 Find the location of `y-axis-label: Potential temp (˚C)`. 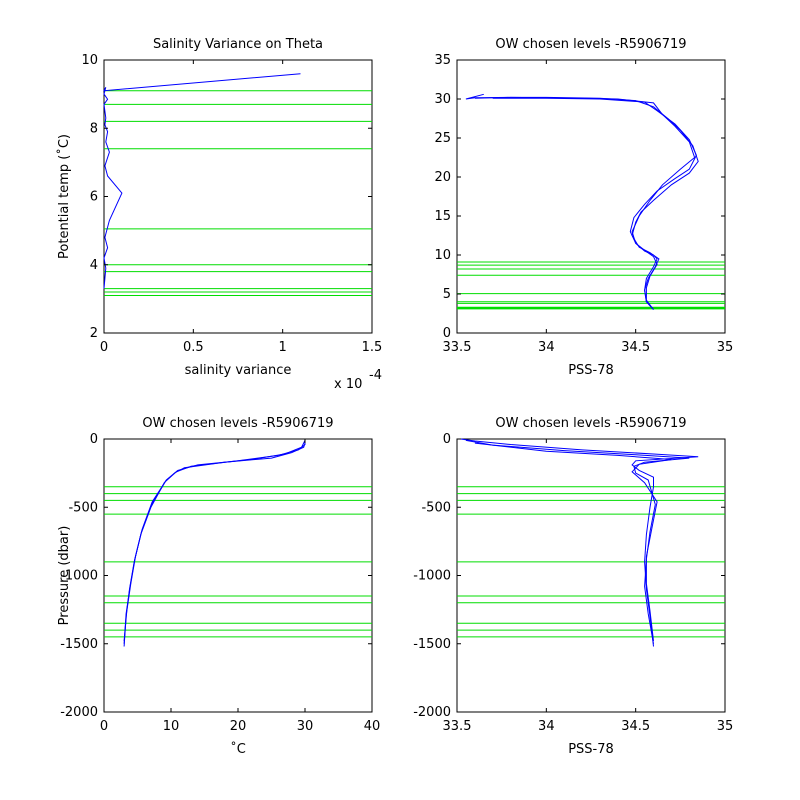

y-axis-label: Potential temp (˚C) is located at coordinates (64, 196).